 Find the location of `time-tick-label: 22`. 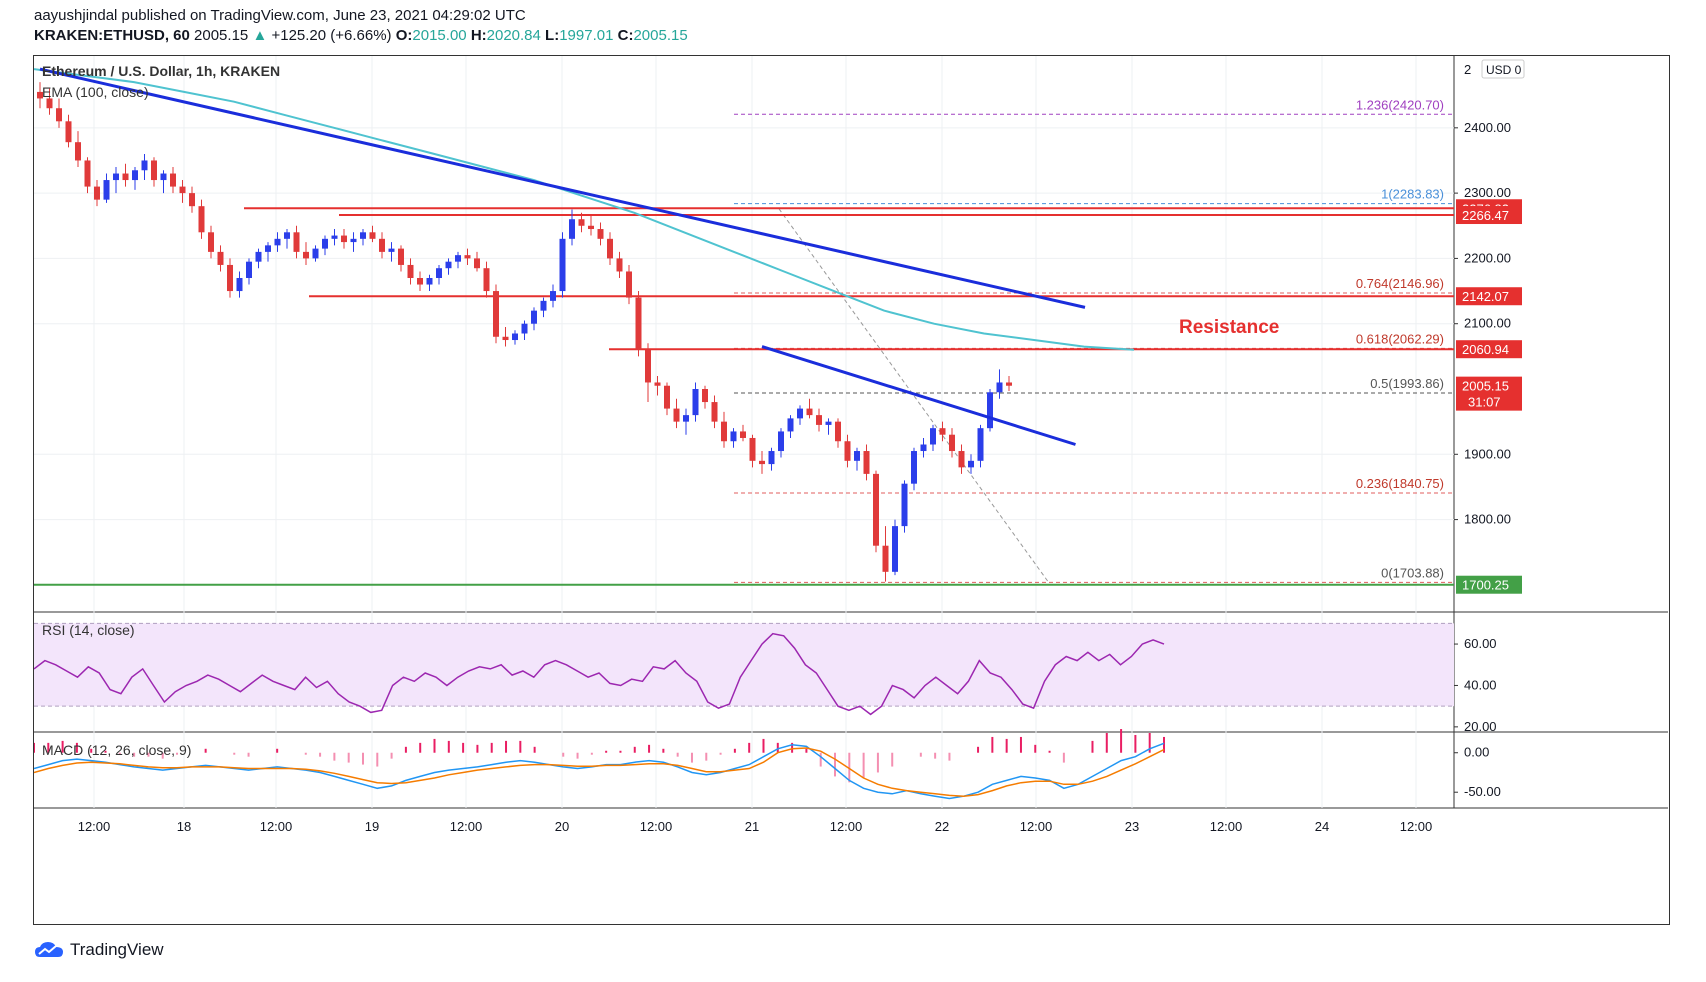

time-tick-label: 22 is located at coordinates (942, 826).